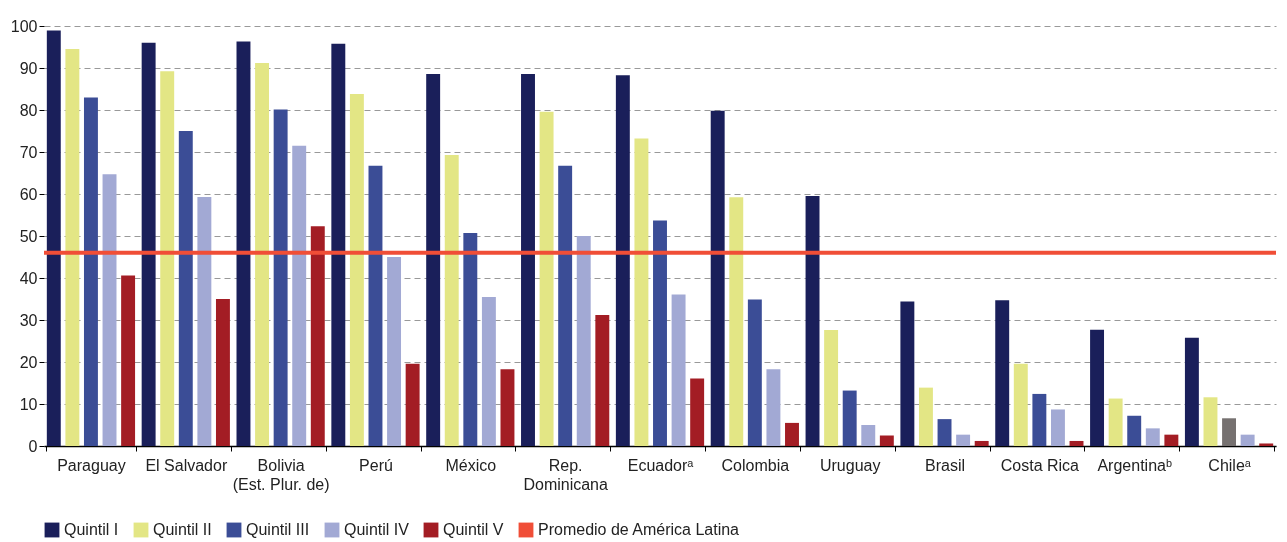 The height and width of the screenshot is (542, 1287). Describe the element at coordinates (376, 465) in the screenshot. I see `x-tick-label: Perú` at that location.